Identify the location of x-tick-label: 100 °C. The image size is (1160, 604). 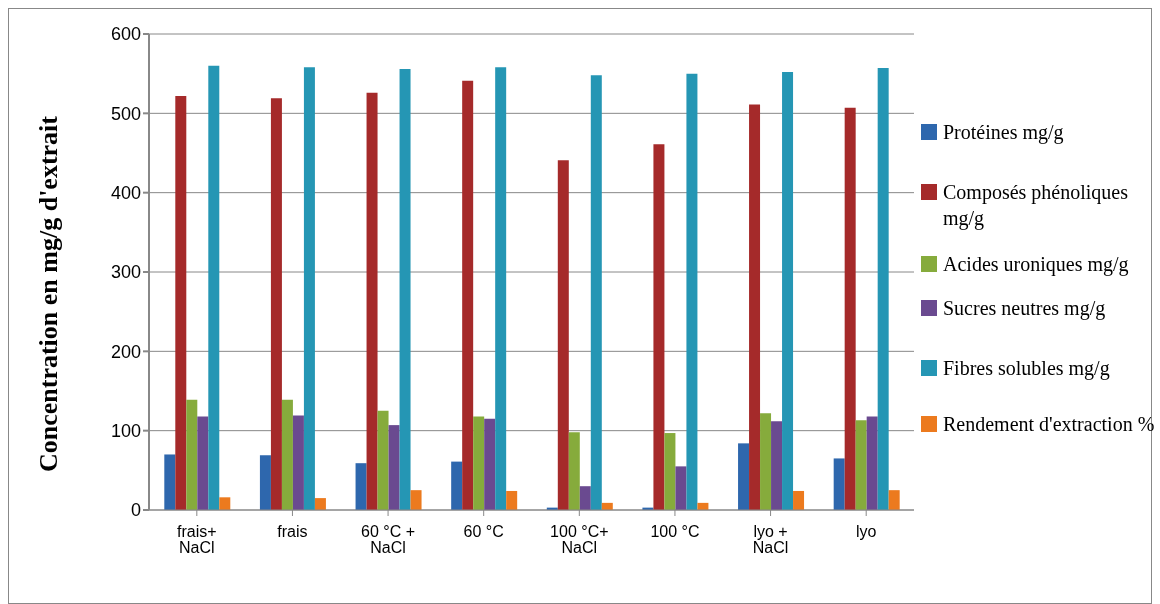
(675, 532).